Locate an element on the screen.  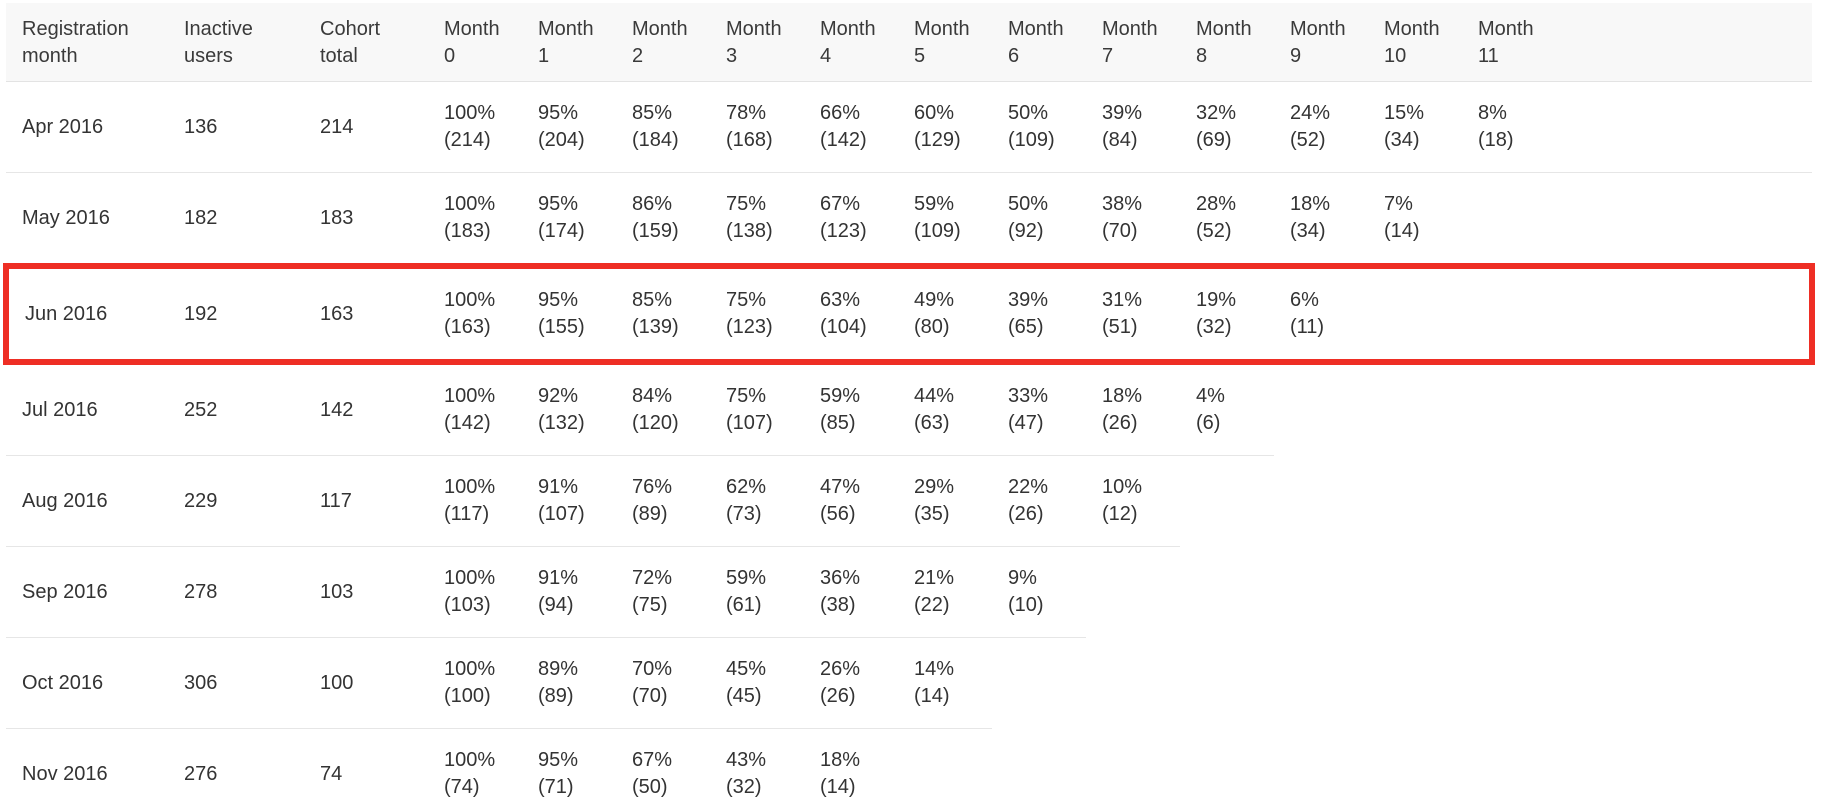
column-header-label: Month 5 is located at coordinates (942, 42).